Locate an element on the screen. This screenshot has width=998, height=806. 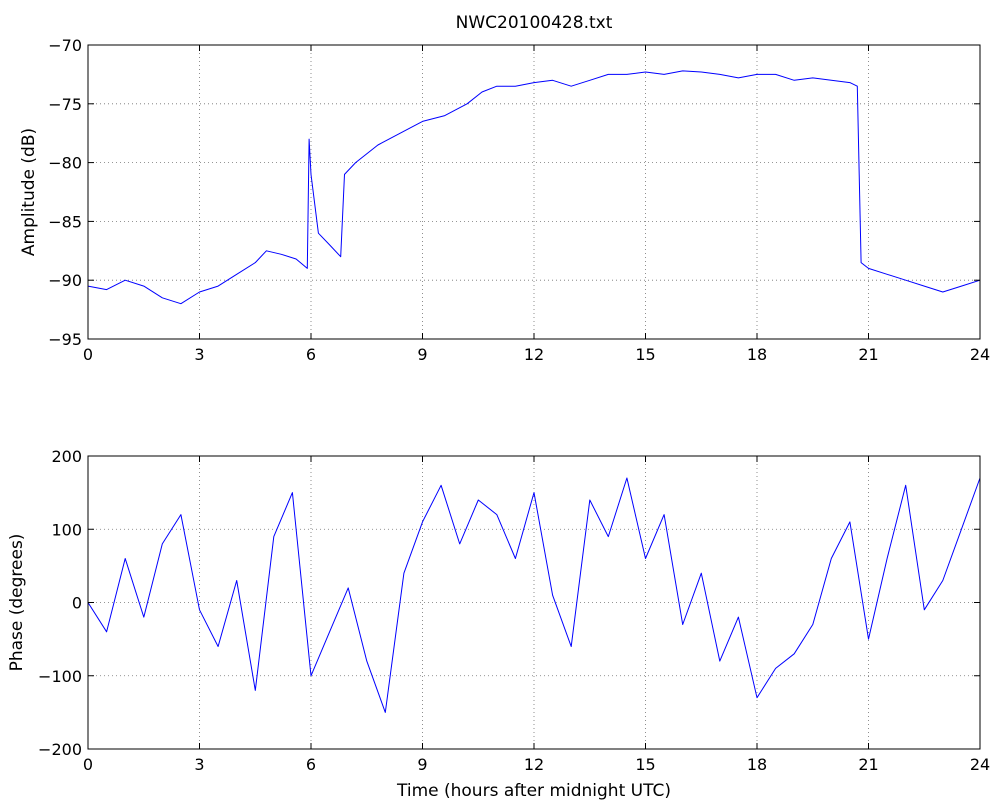
phase-x-axis-title: Time (hours after midnight UTC) is located at coordinates (533, 791).